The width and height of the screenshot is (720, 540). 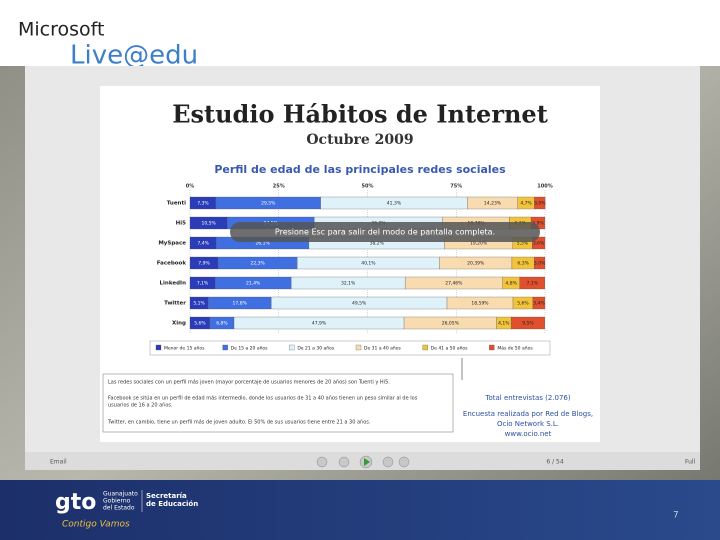 I want to click on data-label: 20,39%, so click(x=476, y=264).